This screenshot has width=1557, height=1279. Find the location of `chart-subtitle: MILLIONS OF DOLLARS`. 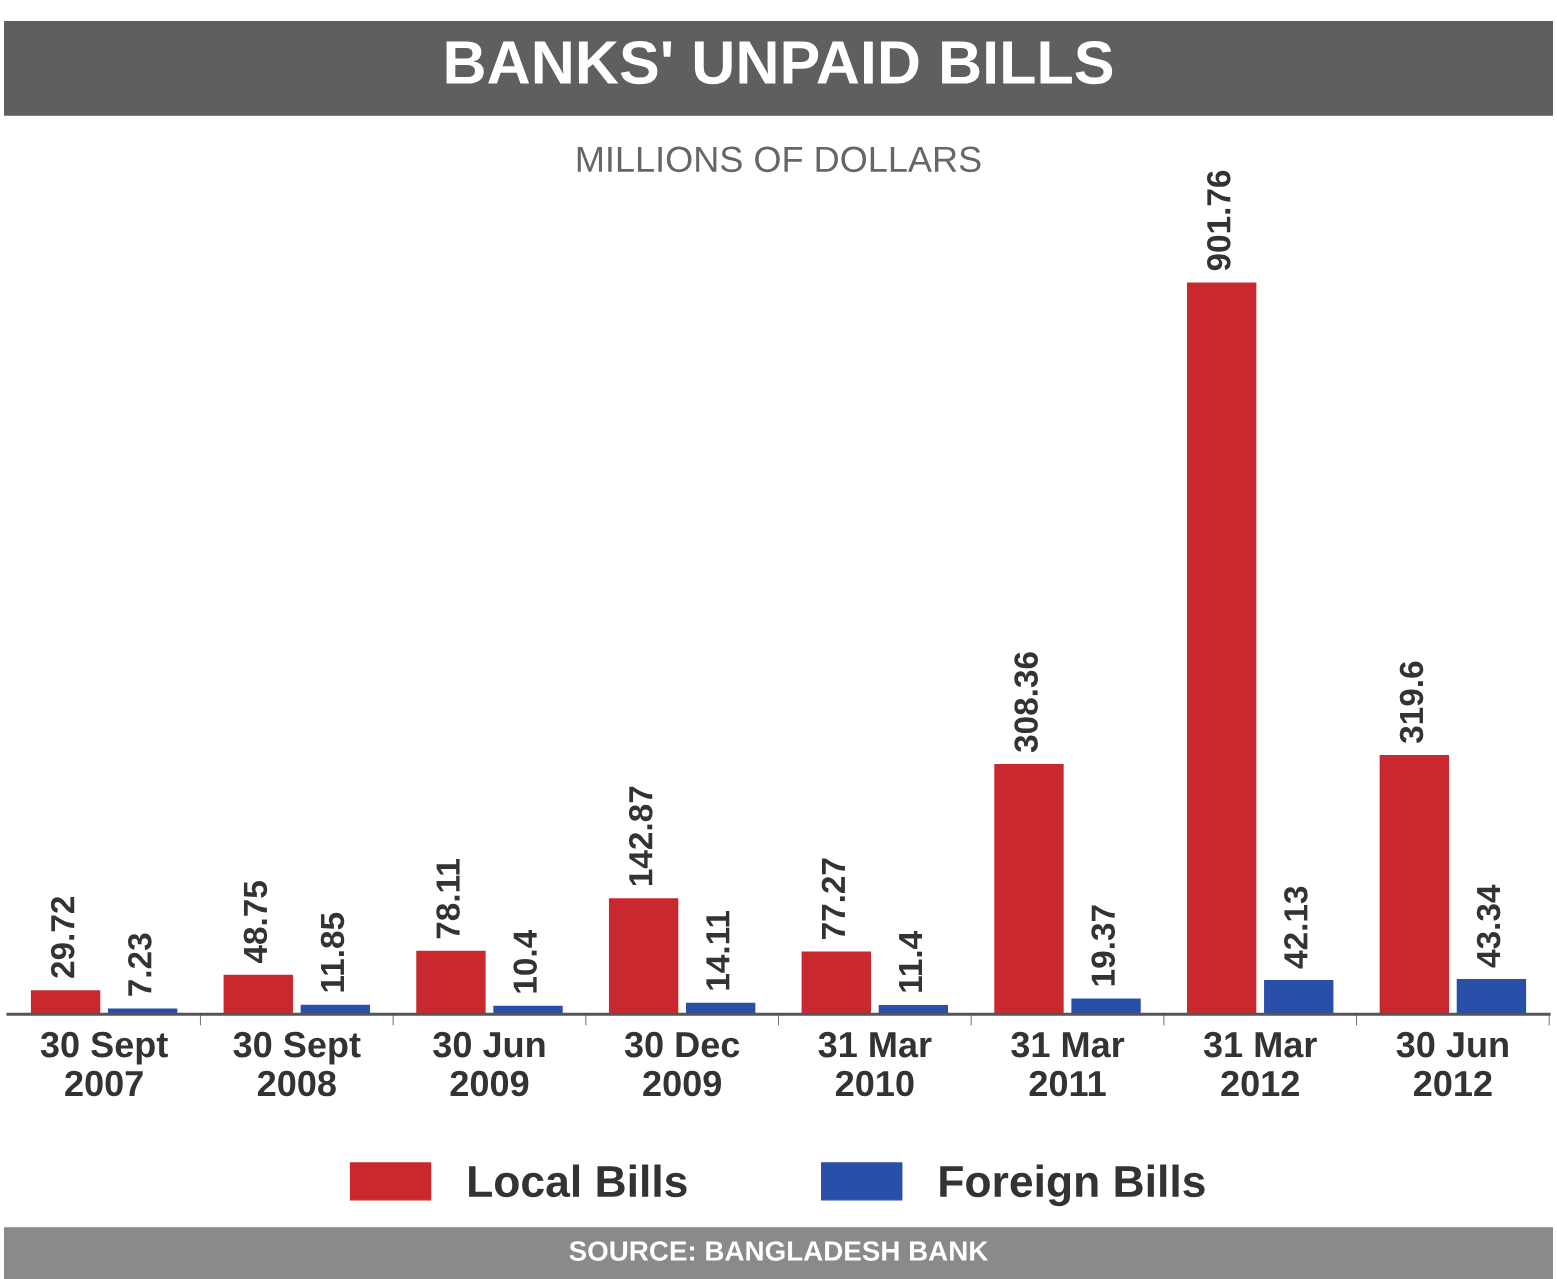

chart-subtitle: MILLIONS OF DOLLARS is located at coordinates (779, 159).